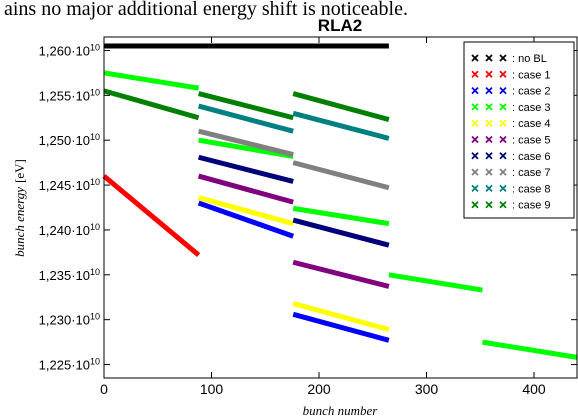  I want to click on legend-marker-2-1-b, so click(489, 90).